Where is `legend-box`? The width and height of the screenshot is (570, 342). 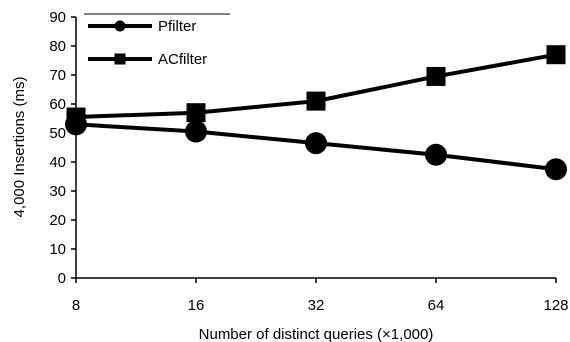
legend-box is located at coordinates (157, 45).